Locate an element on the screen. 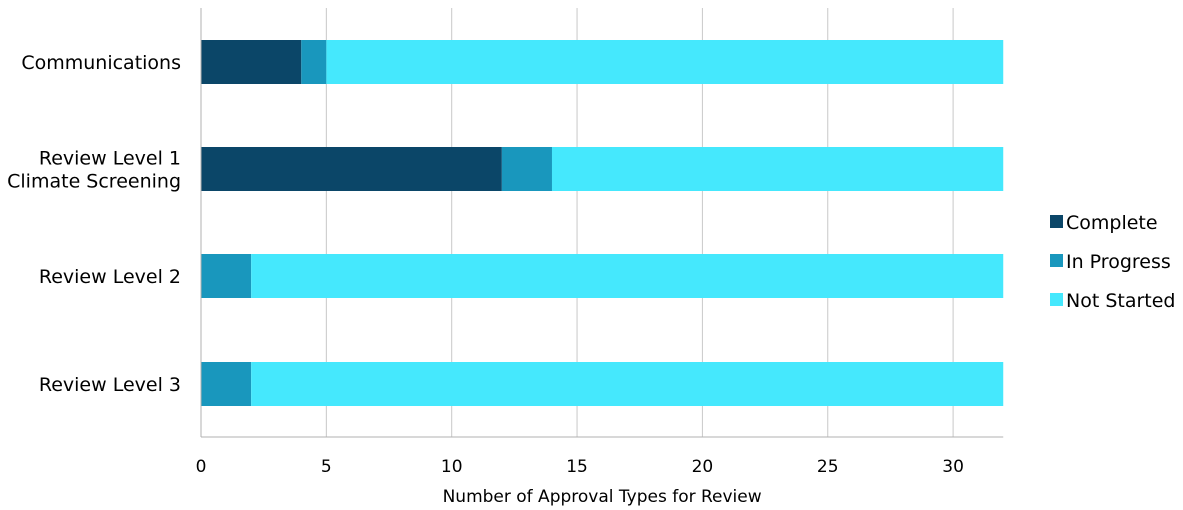 The height and width of the screenshot is (510, 1183). x-tick-label: 10 is located at coordinates (452, 467).